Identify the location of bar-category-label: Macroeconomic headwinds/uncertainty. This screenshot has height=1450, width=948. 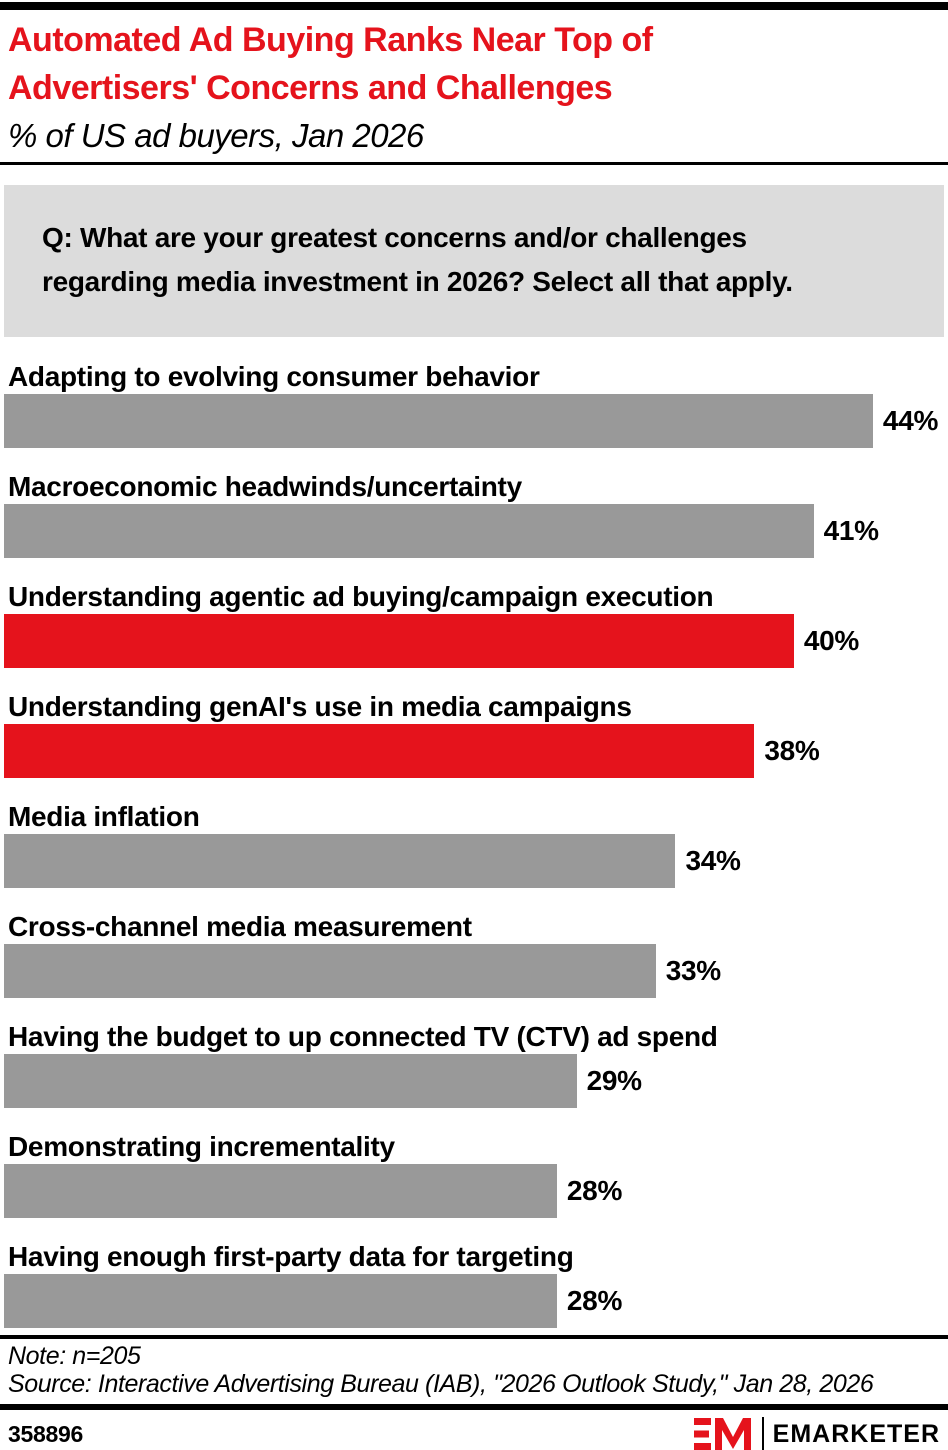
(265, 486).